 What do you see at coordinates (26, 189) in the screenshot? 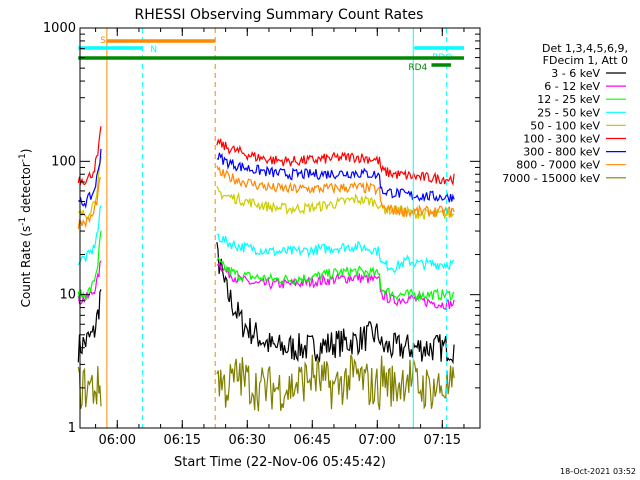
I see `y-label-mid: detector` at bounding box center [26, 189].